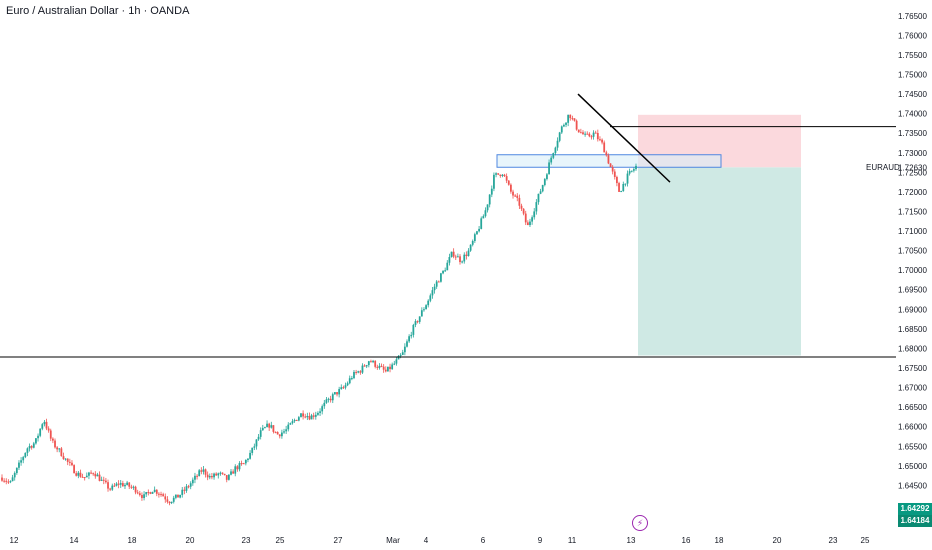 This screenshot has height=550, width=932. I want to click on y-tick-label: 1.70500, so click(912, 251).